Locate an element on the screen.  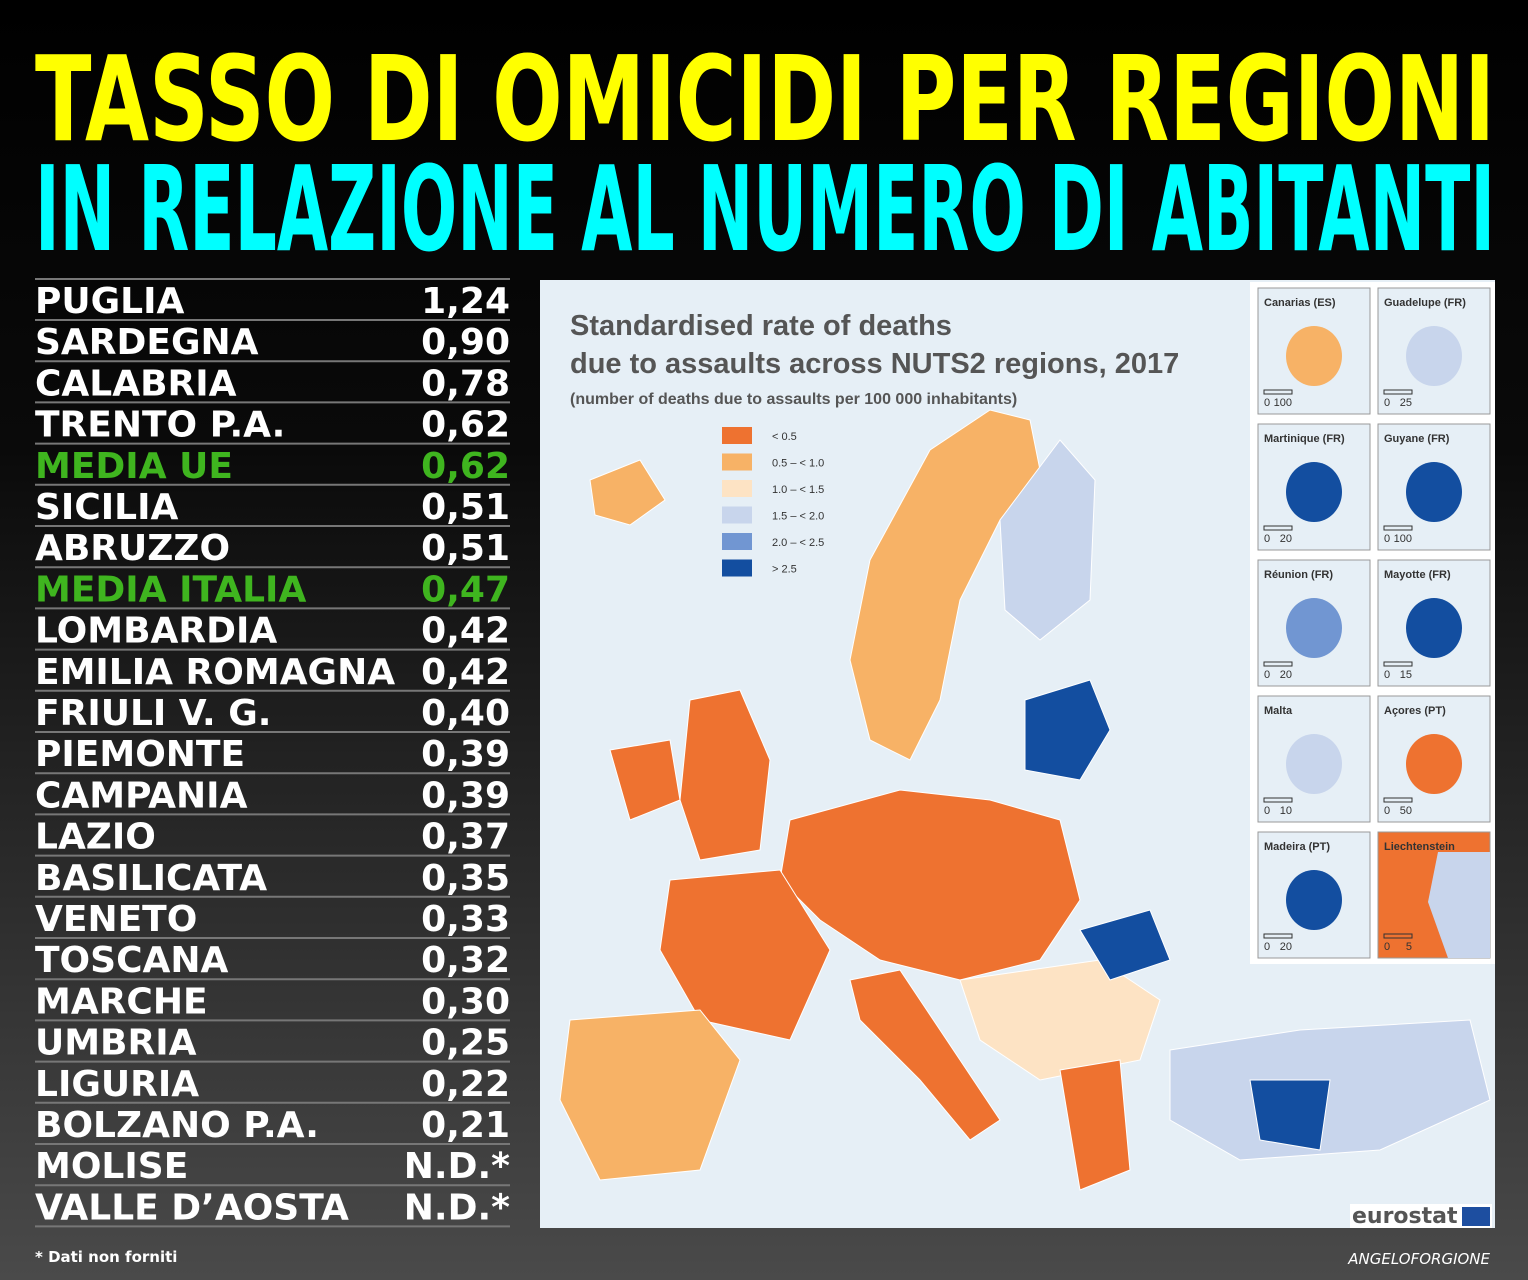
row-value: 0,35 is located at coordinates (465, 878).